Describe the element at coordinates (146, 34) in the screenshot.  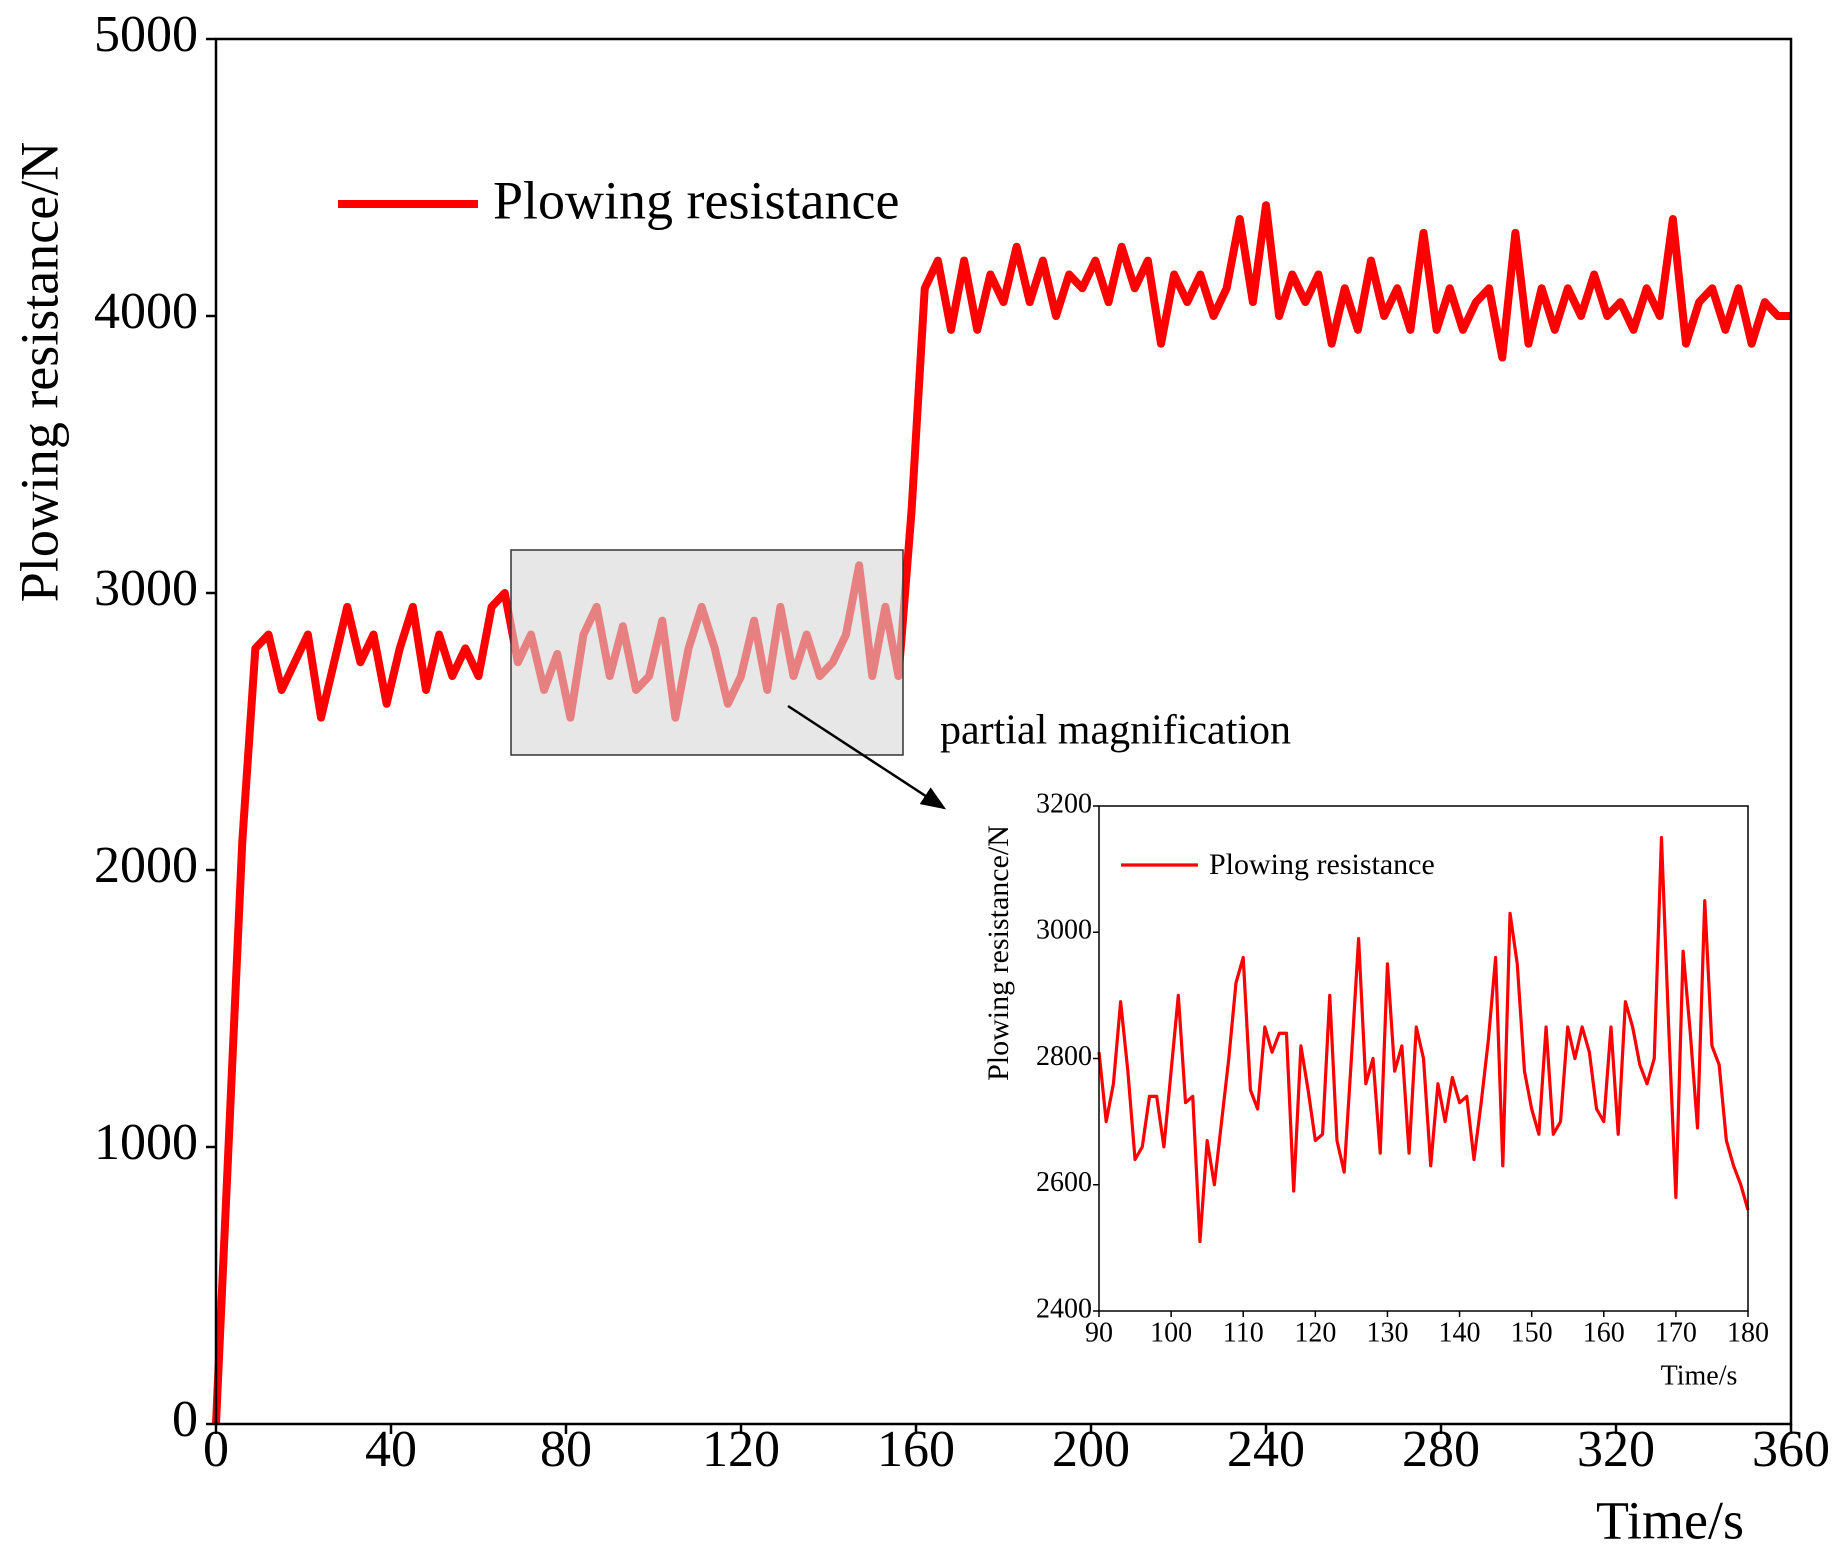
I see `y-tick-label: 5000` at that location.